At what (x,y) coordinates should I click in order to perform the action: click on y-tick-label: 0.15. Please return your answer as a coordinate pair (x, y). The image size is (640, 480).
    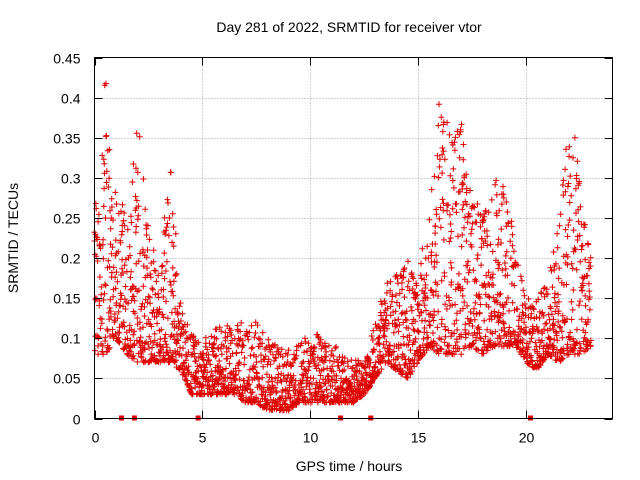
    Looking at the image, I should click on (66, 299).